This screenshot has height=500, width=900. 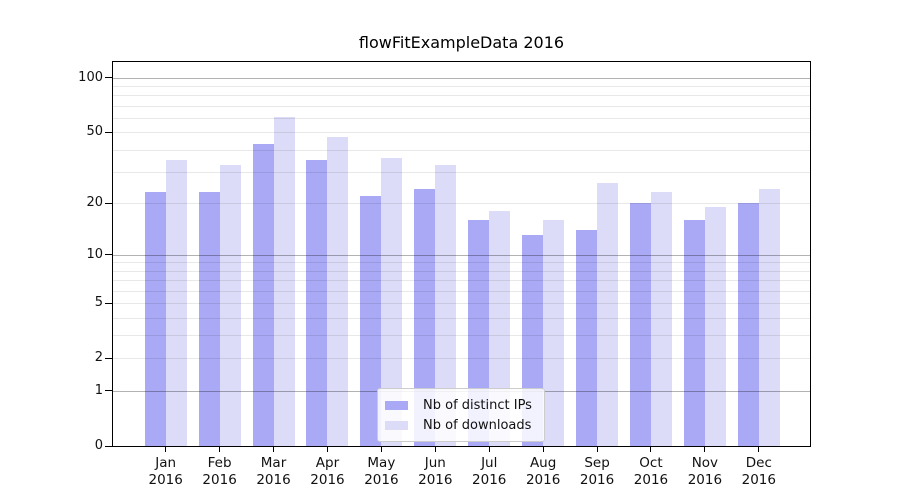 I want to click on legend-label-distinct-ips: Nb of distinct IPs, so click(x=477, y=405).